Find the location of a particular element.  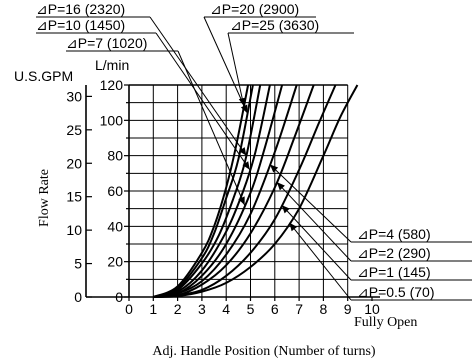

series-label-top: ⊿P=25 (3630) is located at coordinates (274, 25).